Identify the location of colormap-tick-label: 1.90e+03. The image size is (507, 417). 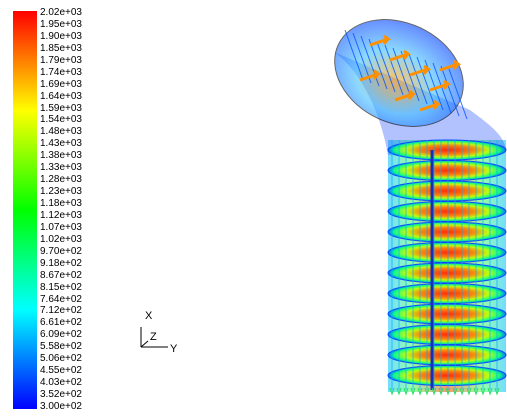
(61, 36).